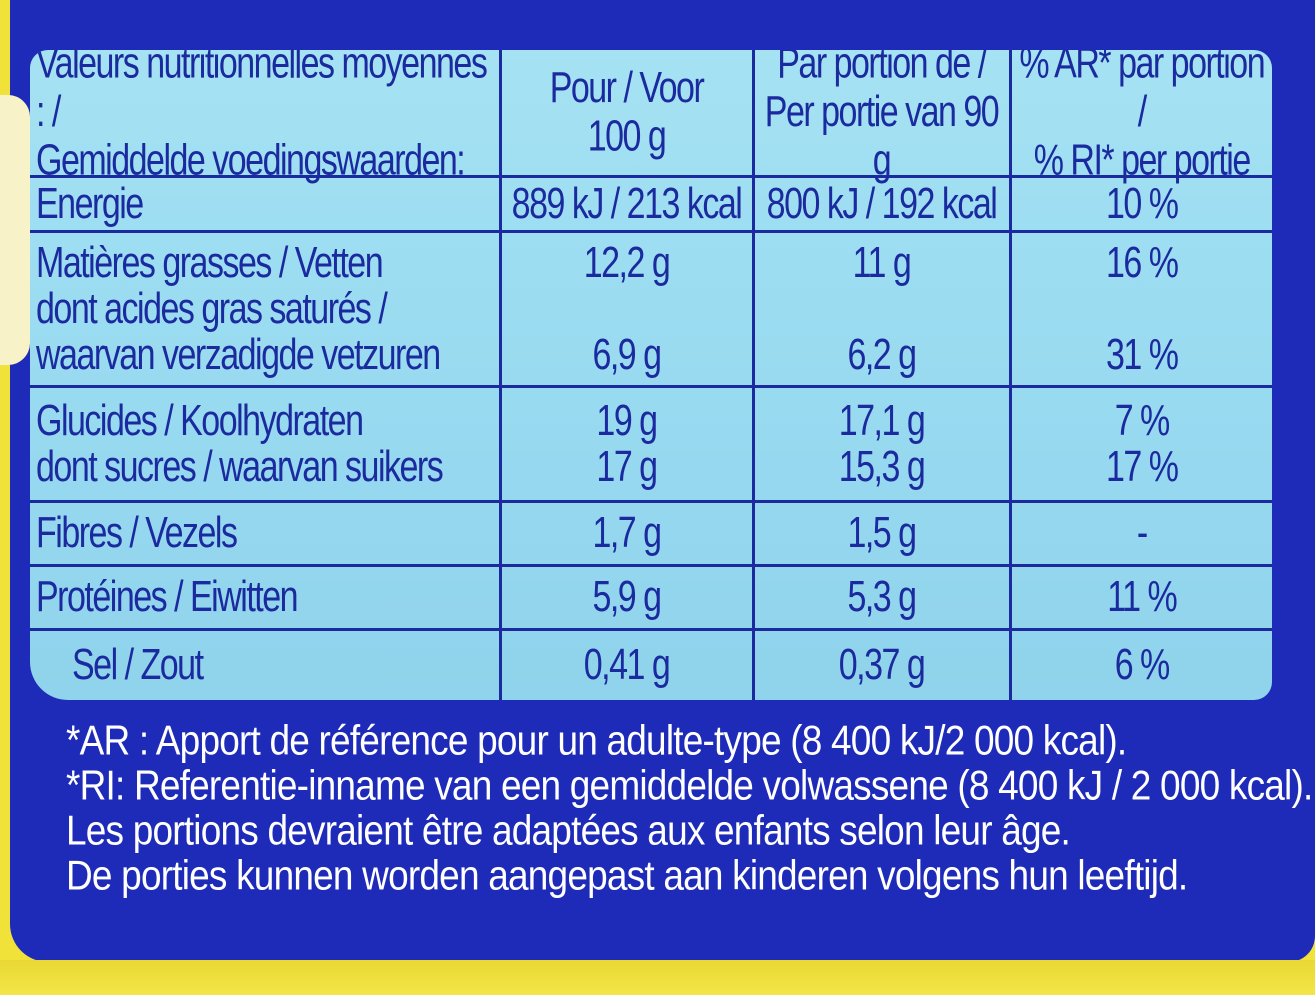 This screenshot has width=1315, height=995. I want to click on header-ri: % AR* par portion / % RI* per portie, so click(1140, 117).